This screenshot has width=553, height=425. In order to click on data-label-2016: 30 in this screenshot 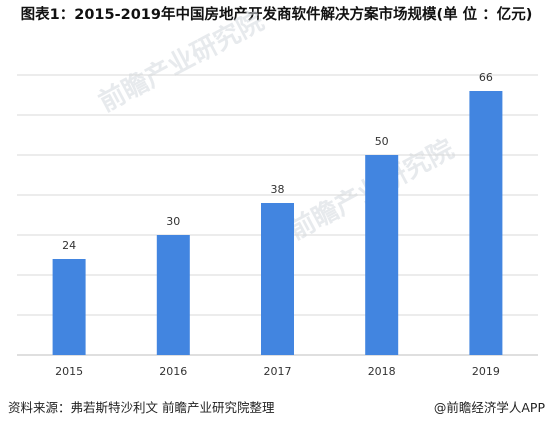, I will do `click(173, 221)`.